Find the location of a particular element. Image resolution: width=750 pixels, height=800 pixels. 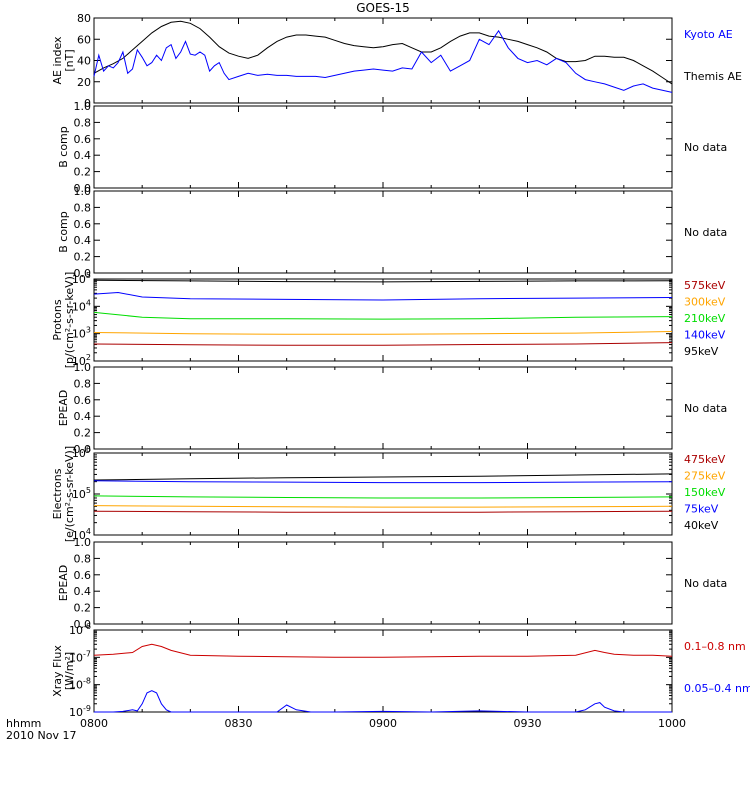

y-tick-label: 10⁻⁸ is located at coordinates (80, 684).